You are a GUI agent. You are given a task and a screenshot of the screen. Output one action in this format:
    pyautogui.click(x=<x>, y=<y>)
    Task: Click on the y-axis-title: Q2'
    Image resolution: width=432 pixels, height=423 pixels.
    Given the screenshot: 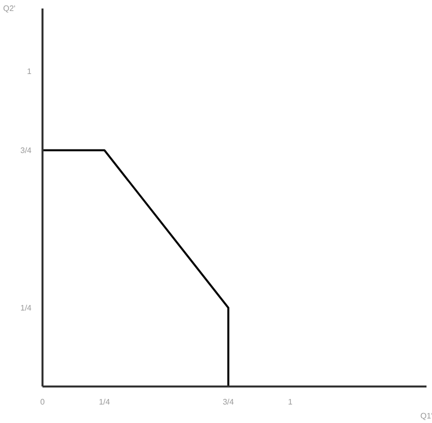 What is the action you would take?
    pyautogui.click(x=9, y=8)
    